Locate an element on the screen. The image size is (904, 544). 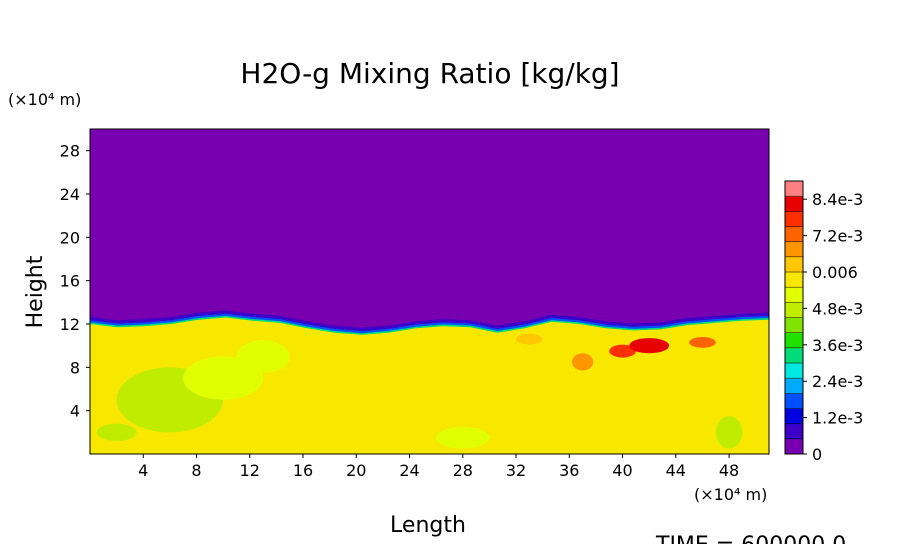
time-label: TIME = 600000.0 is located at coordinates (750, 538).